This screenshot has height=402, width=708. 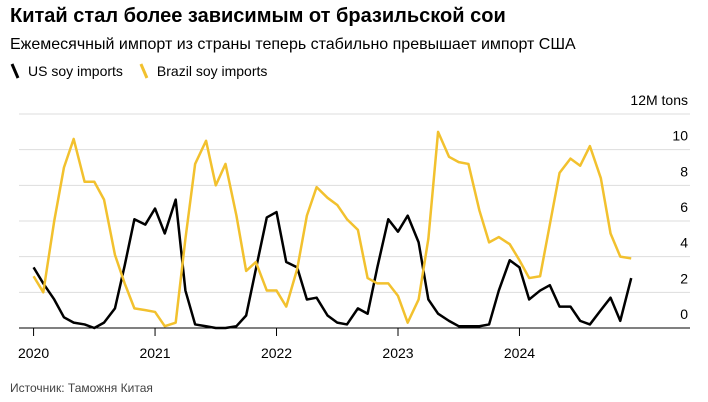 What do you see at coordinates (276, 353) in the screenshot?
I see `x-tick-label: 2022` at bounding box center [276, 353].